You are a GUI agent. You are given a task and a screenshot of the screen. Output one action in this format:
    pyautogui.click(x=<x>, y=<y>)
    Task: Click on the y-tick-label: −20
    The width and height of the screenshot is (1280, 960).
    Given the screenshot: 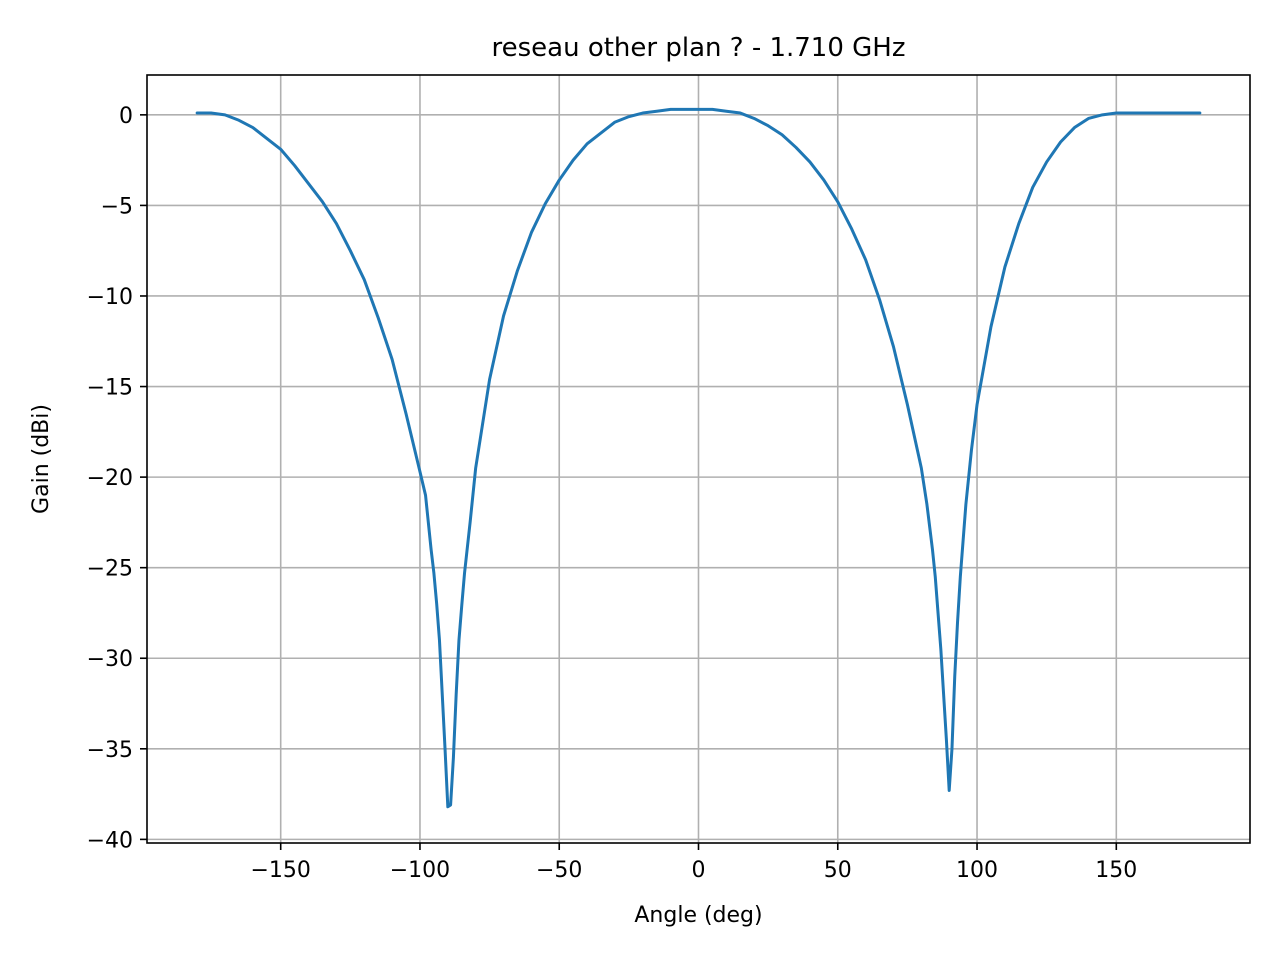 What is the action you would take?
    pyautogui.click(x=110, y=478)
    